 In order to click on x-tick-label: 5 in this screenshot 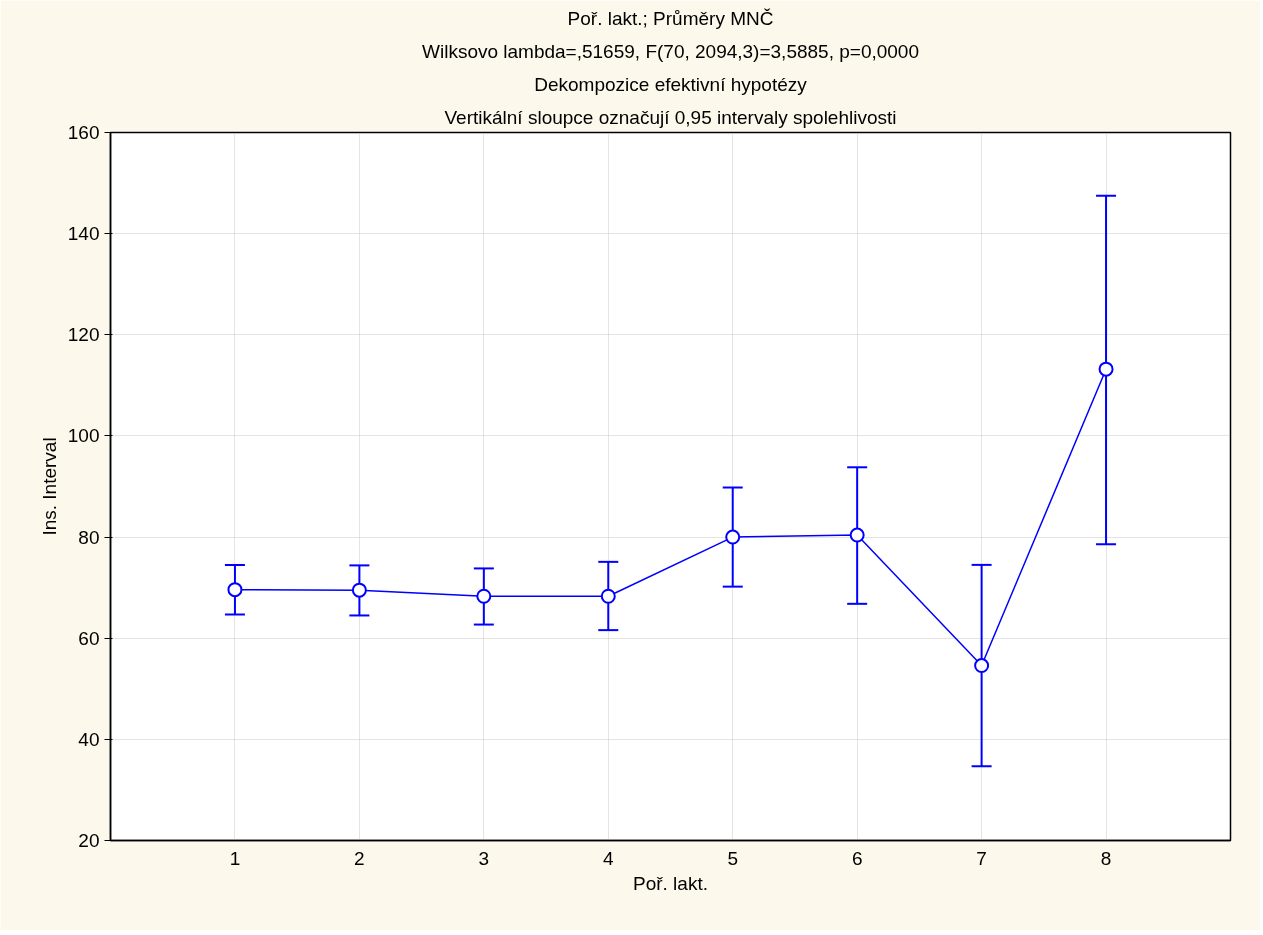, I will do `click(733, 858)`.